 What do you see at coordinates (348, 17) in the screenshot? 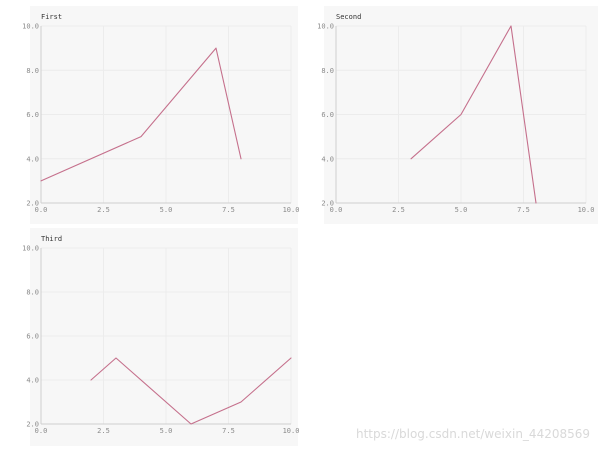
I see `chart-title: Second` at bounding box center [348, 17].